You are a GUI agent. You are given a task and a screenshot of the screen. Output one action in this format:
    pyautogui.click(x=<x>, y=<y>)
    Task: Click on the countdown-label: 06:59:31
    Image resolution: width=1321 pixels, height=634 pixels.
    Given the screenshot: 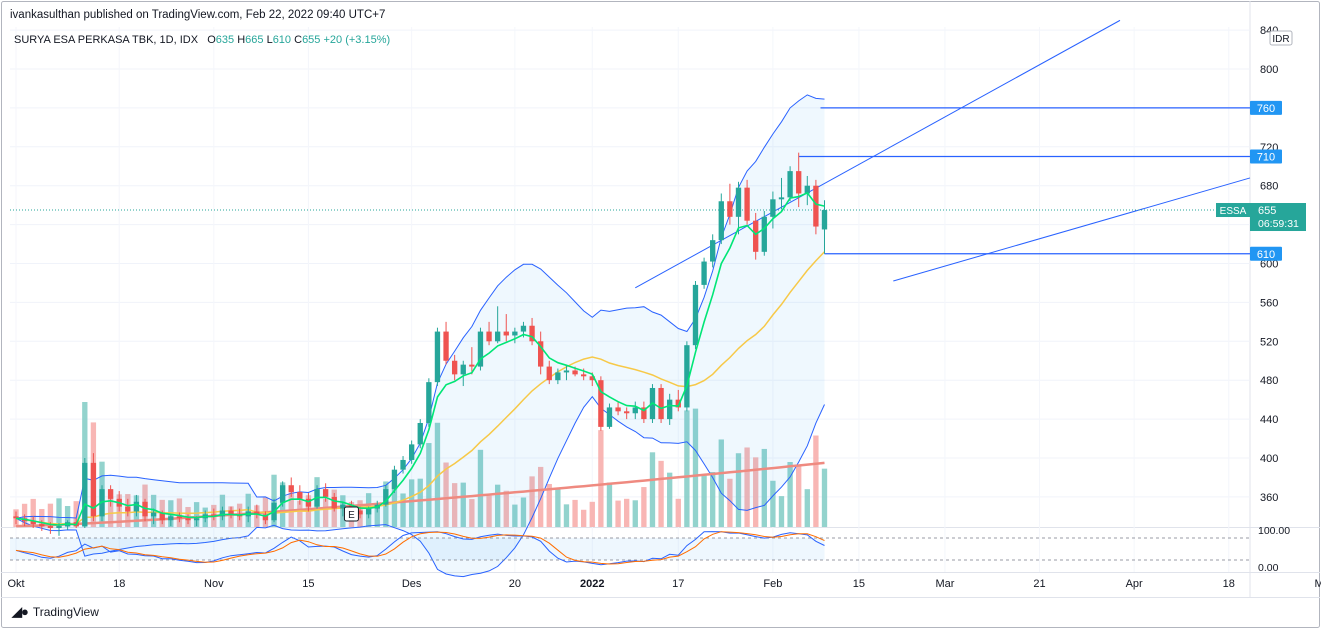 What is the action you would take?
    pyautogui.click(x=1278, y=224)
    